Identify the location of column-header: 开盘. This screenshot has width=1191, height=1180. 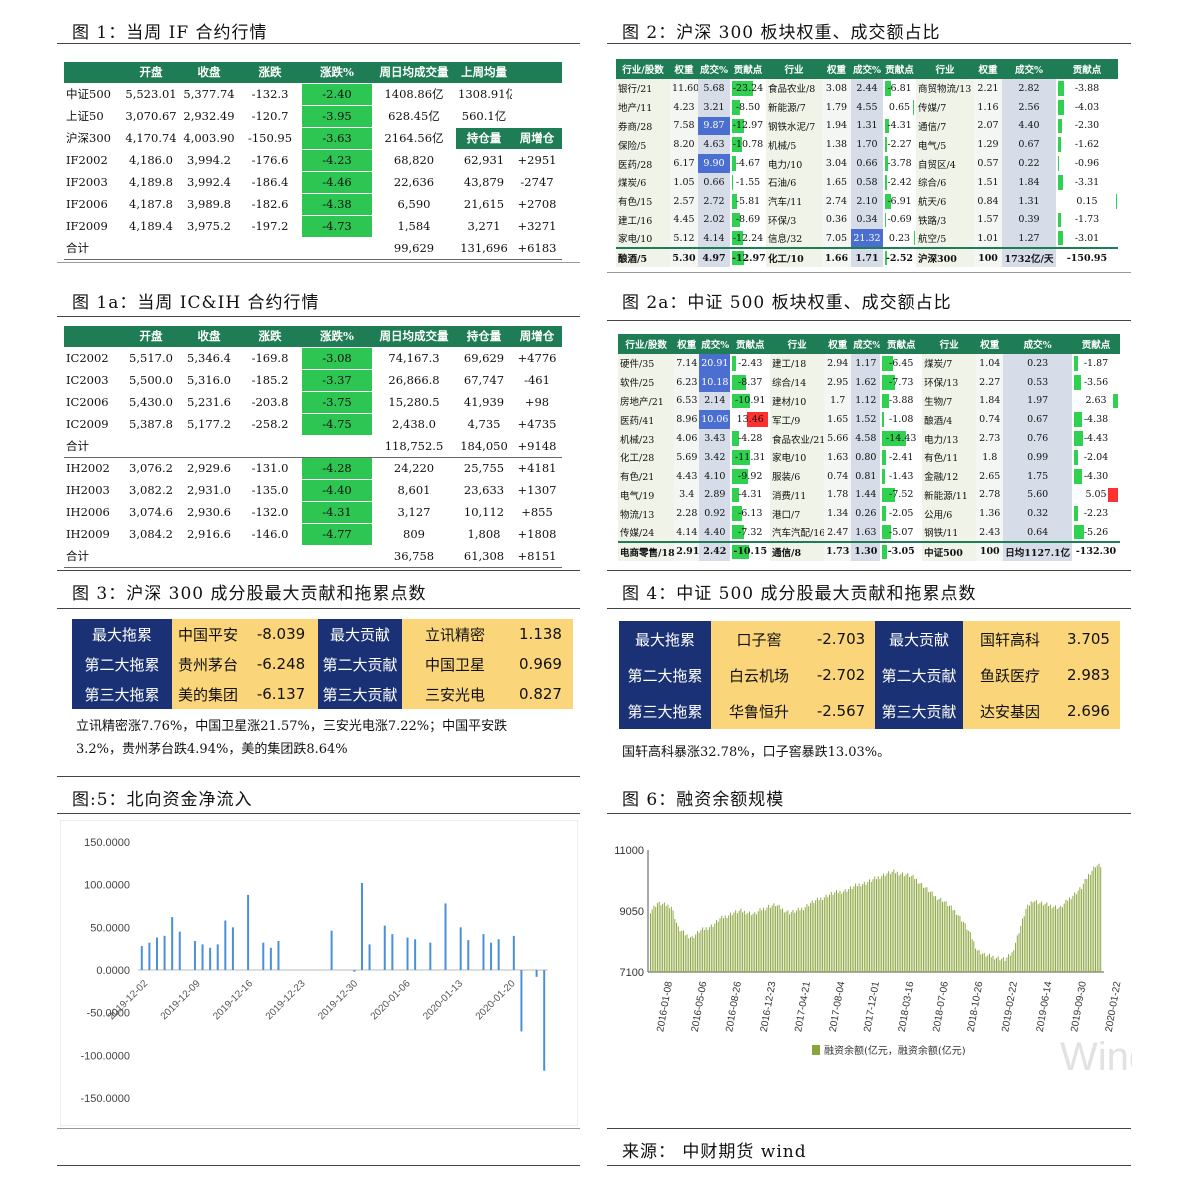
(151, 73).